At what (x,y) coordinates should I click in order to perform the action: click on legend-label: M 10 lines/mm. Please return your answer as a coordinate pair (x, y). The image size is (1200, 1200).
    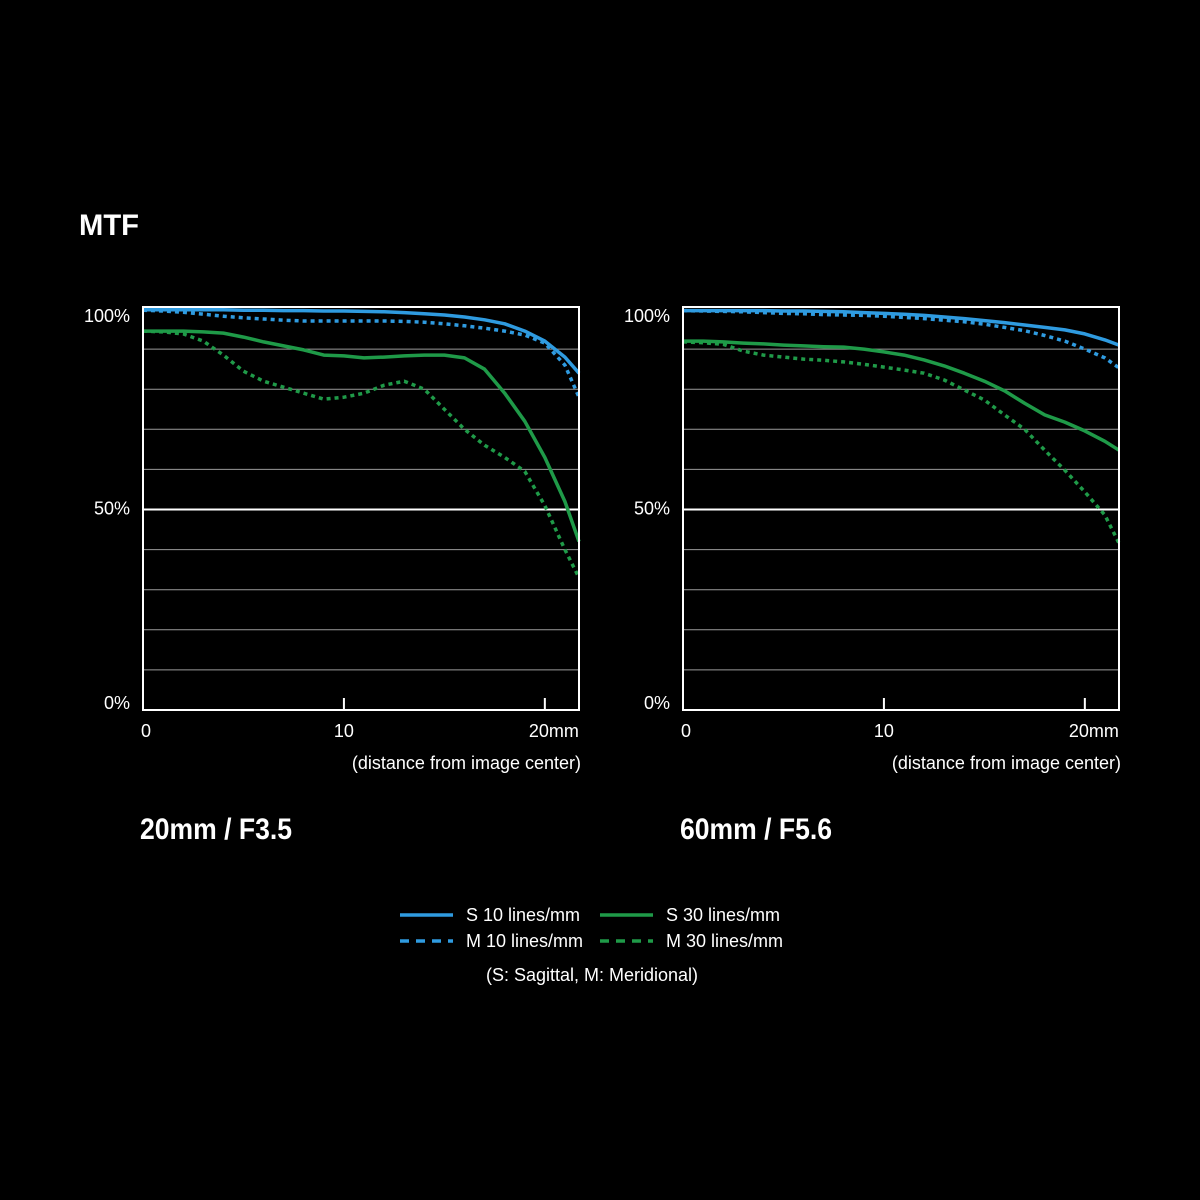
    Looking at the image, I should click on (524, 941).